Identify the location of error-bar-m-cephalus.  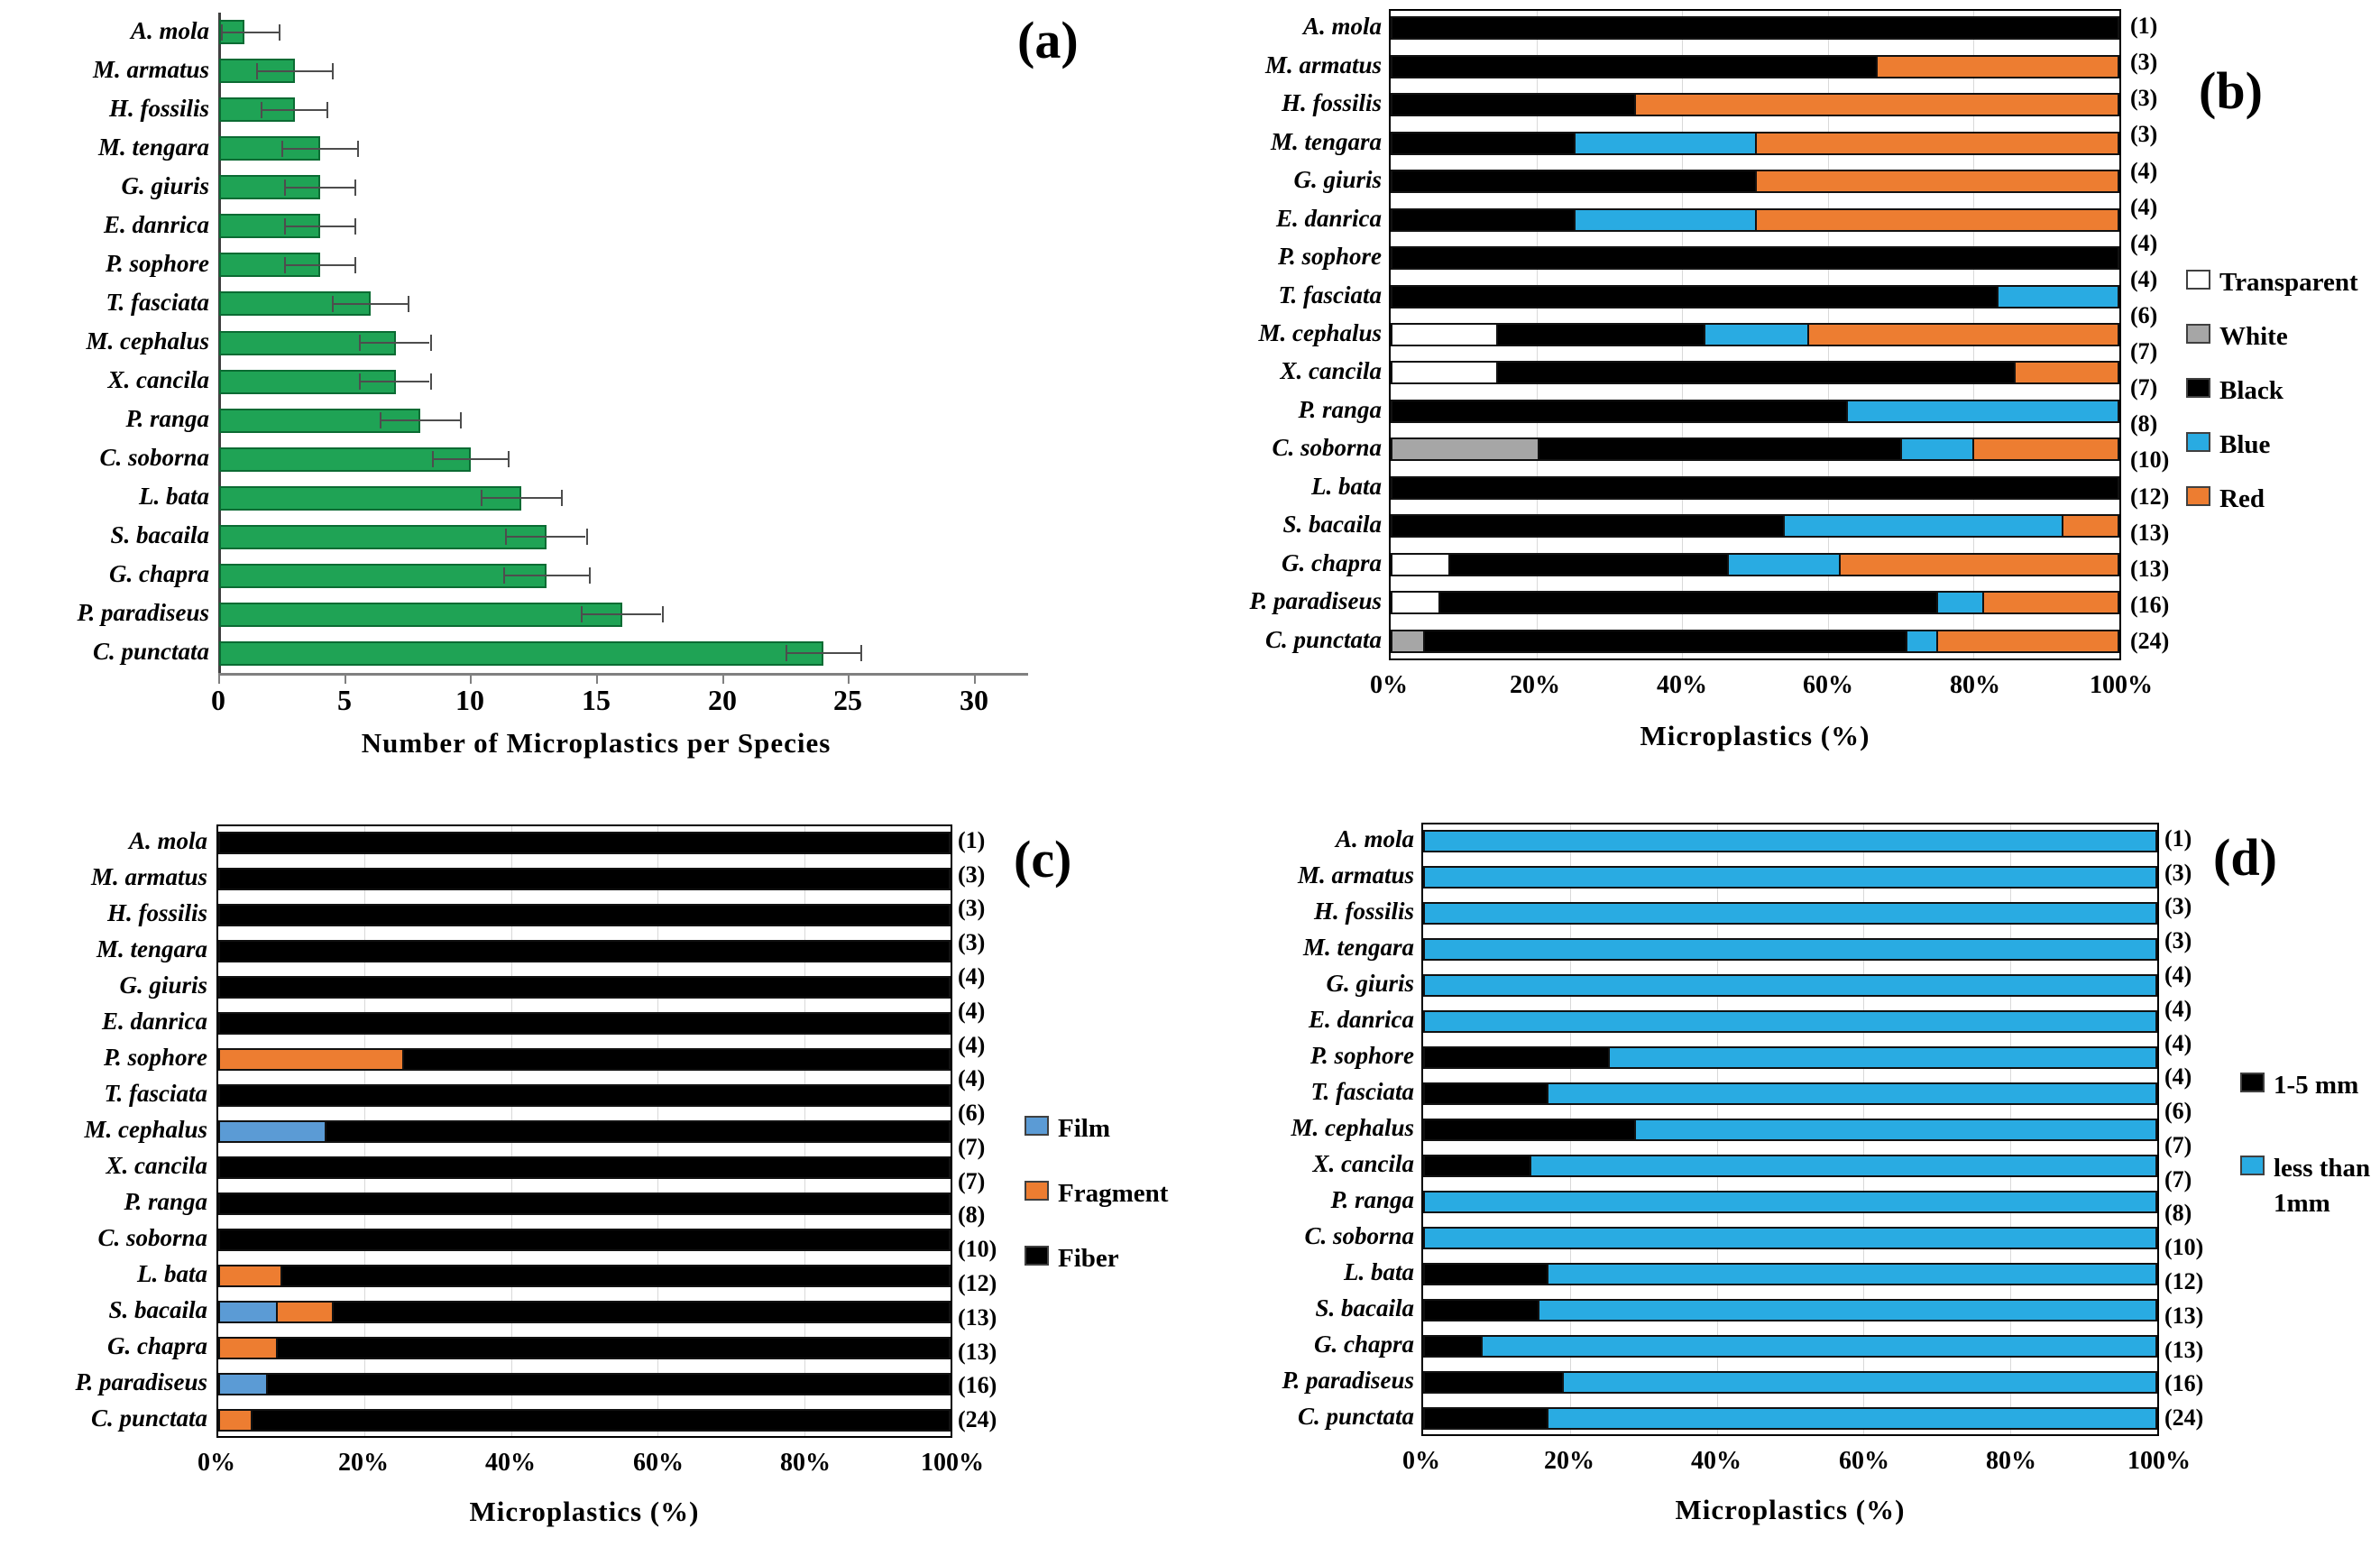
(394, 343).